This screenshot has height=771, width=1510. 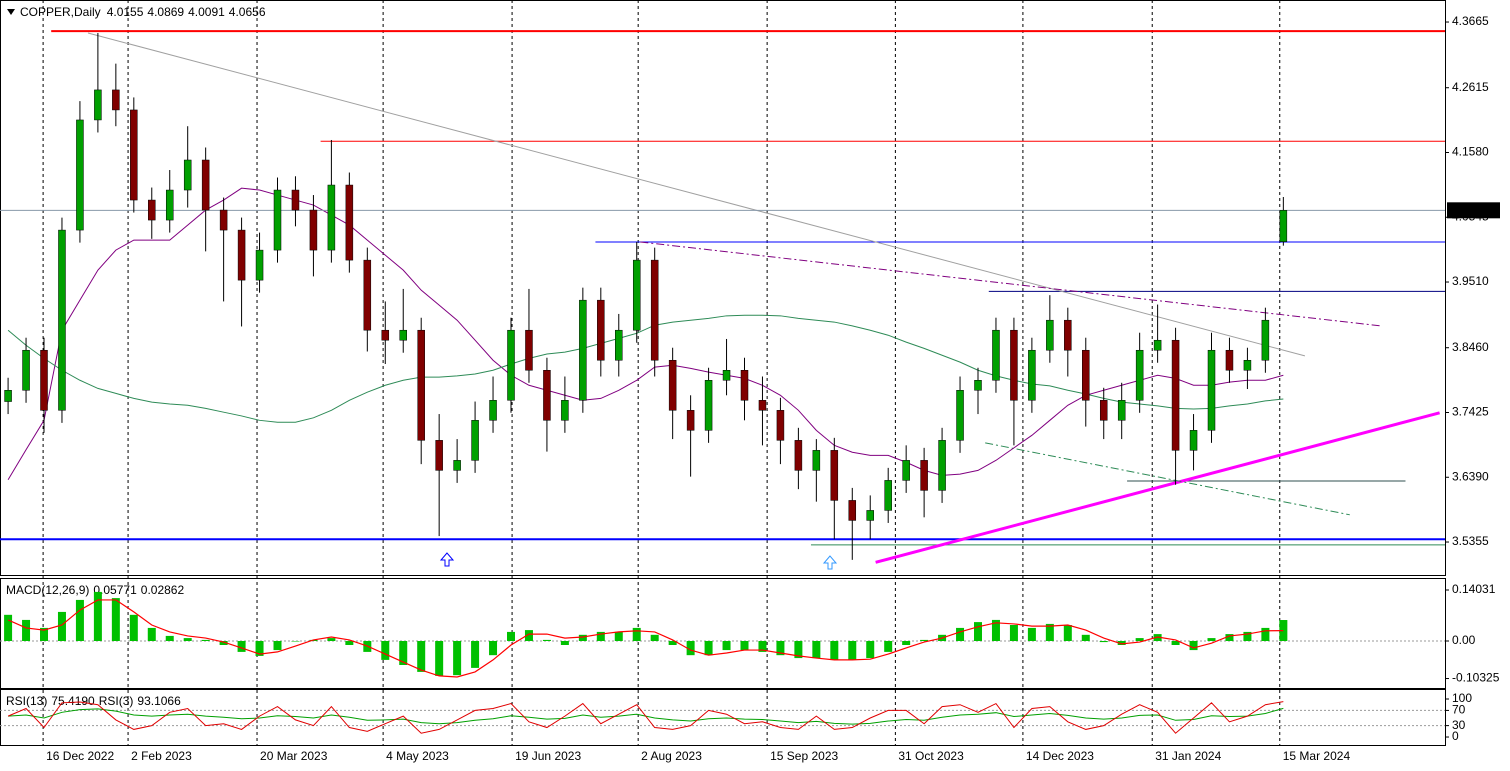 What do you see at coordinates (1470, 347) in the screenshot?
I see `y-tick-label: 3.8460` at bounding box center [1470, 347].